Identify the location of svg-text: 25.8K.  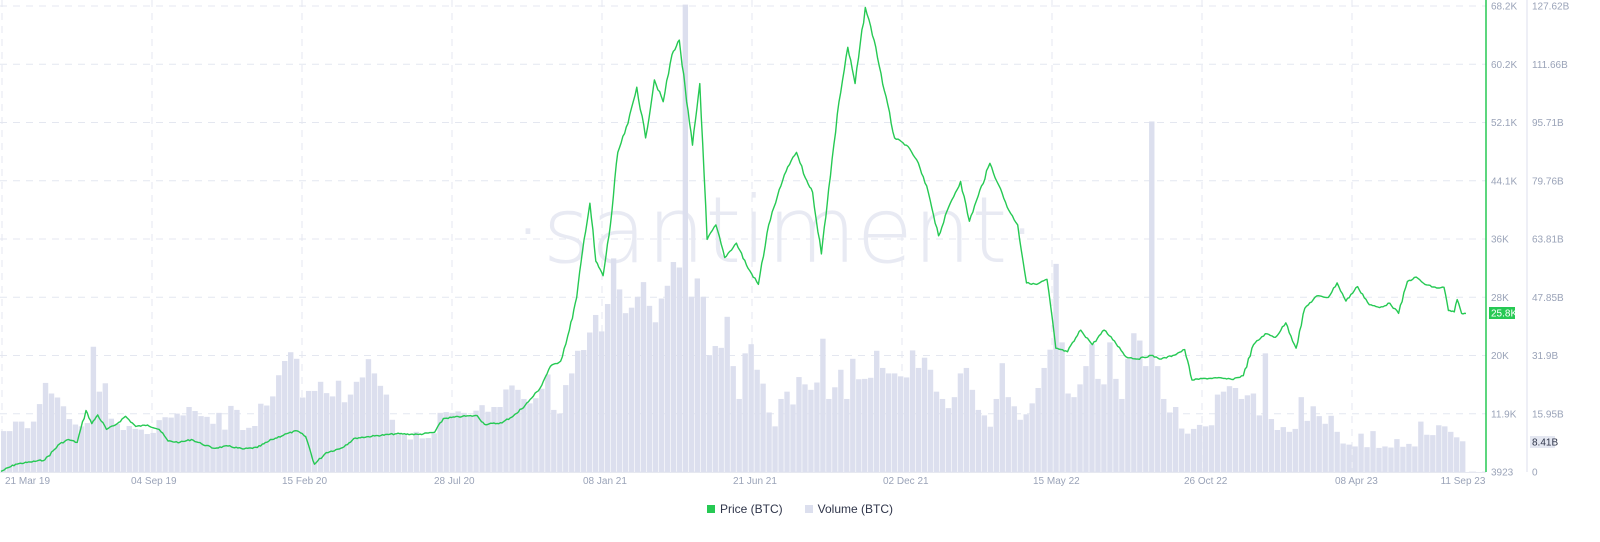
(1504, 314).